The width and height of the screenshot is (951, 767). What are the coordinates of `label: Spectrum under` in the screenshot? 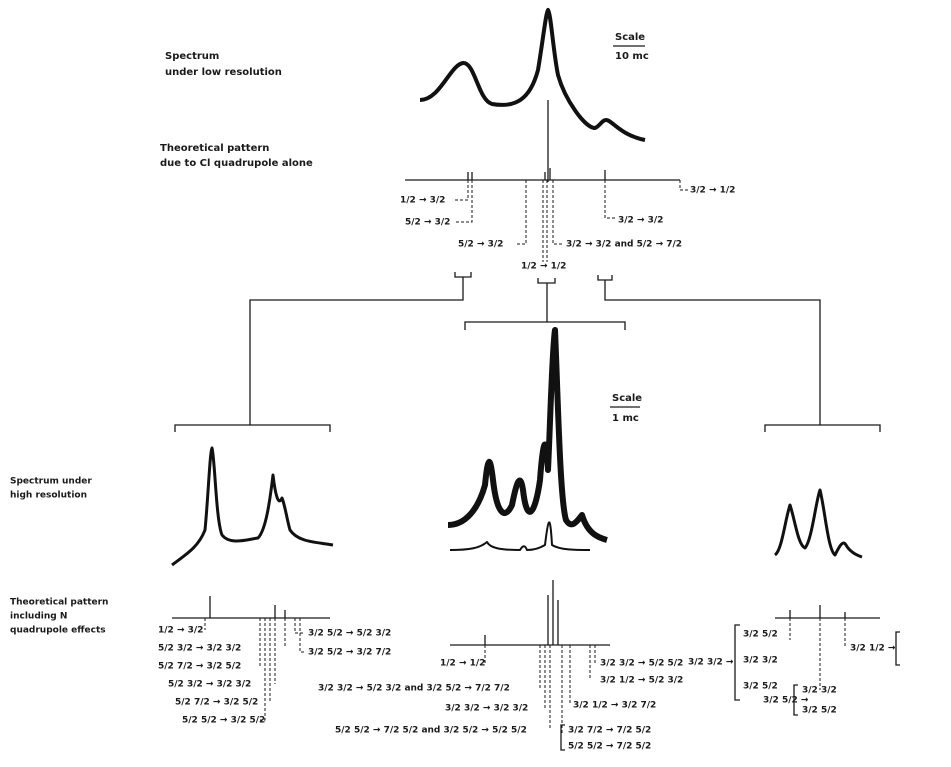 It's located at (51, 482).